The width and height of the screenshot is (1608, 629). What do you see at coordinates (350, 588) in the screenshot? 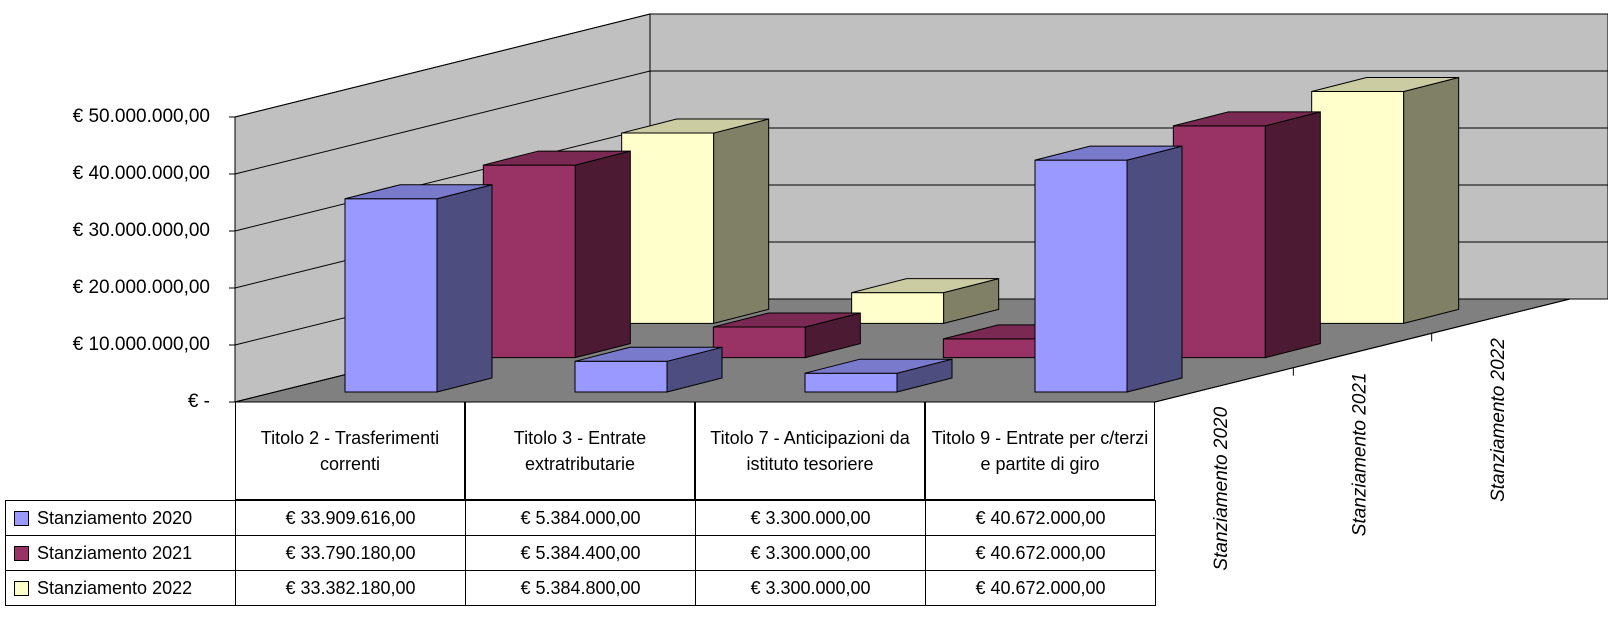
I see `table-value: € 33.382.180,00` at bounding box center [350, 588].